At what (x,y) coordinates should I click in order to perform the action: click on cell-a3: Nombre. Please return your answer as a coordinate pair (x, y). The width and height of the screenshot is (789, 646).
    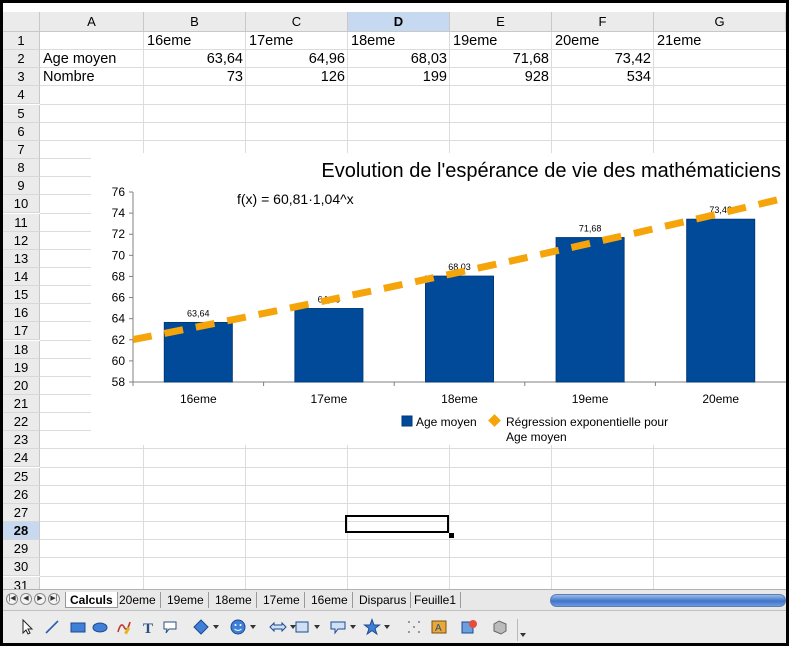
    Looking at the image, I should click on (69, 77).